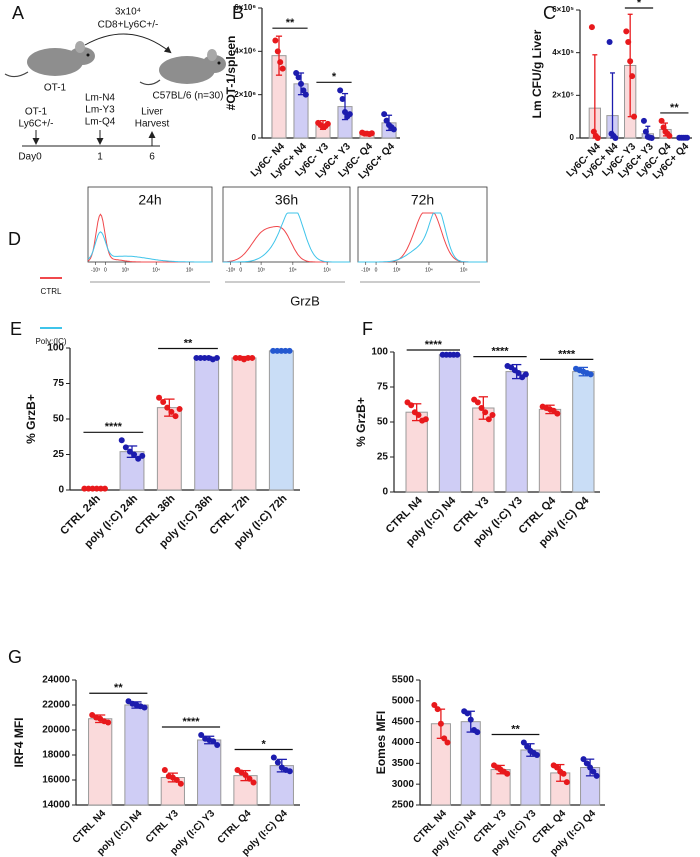 The height and width of the screenshot is (857, 700). What do you see at coordinates (403, 721) in the screenshot?
I see `y-tick-label: 4500` at bounding box center [403, 721].